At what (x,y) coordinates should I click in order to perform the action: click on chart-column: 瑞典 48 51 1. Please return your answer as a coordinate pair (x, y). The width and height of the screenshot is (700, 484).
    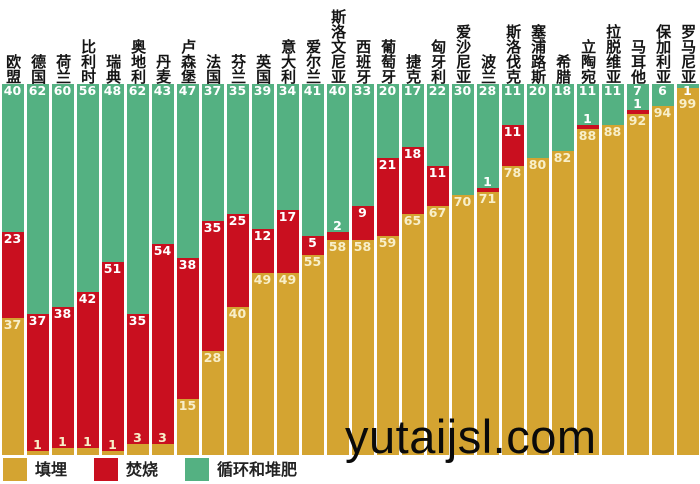
    Looking at the image, I should click on (112, 227).